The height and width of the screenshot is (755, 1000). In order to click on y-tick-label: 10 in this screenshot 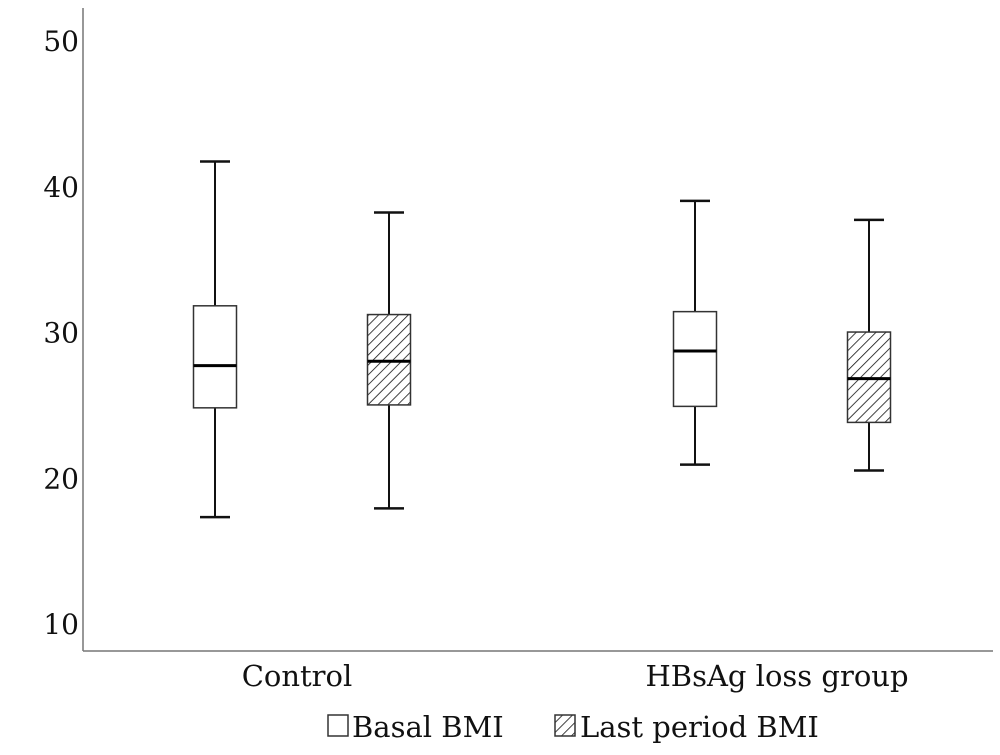, I will do `click(61, 624)`.